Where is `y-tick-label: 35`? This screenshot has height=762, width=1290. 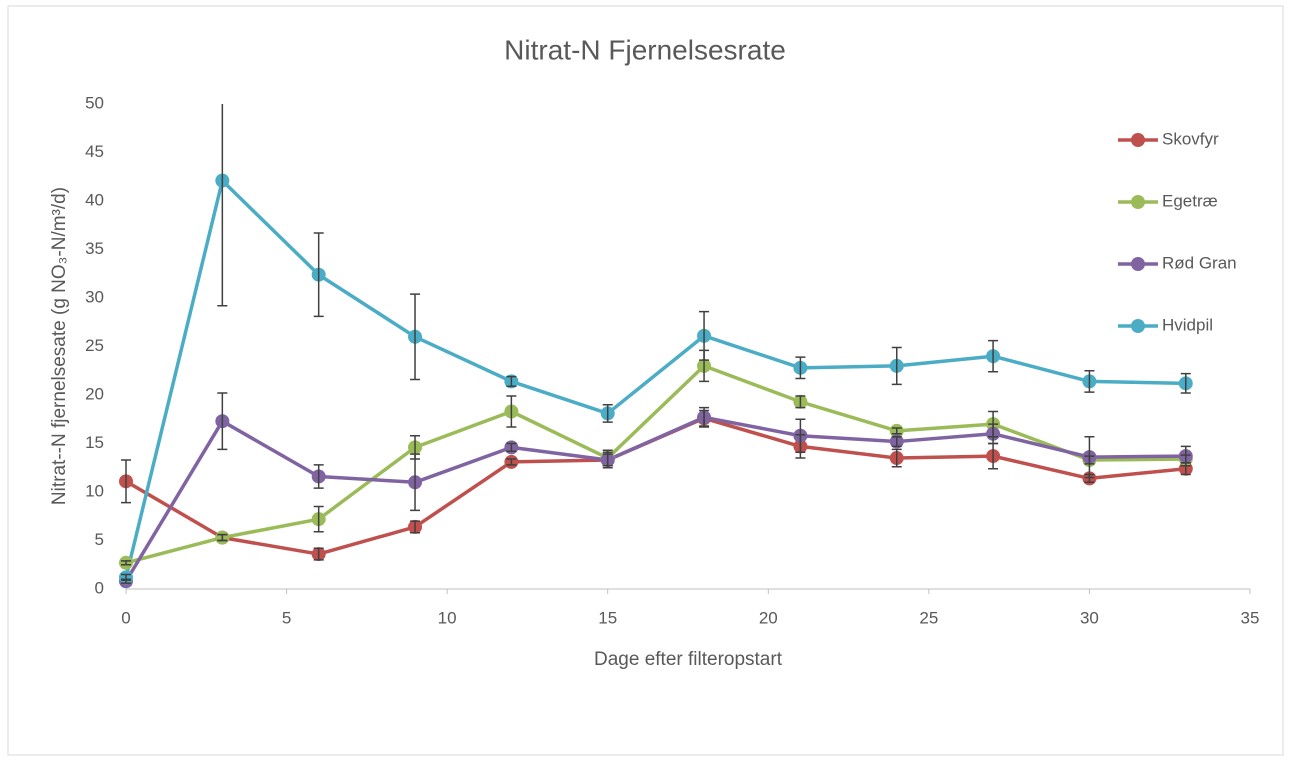
y-tick-label: 35 is located at coordinates (94, 248).